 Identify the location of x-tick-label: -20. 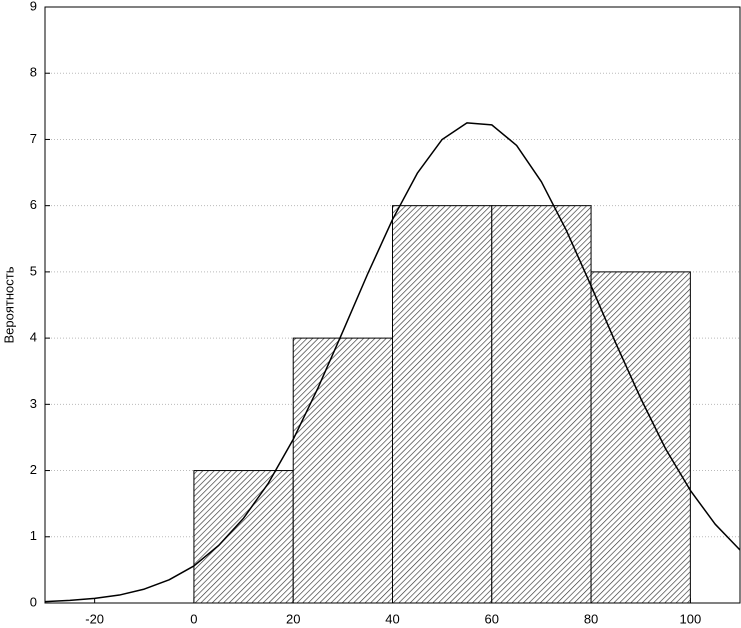
(94, 618).